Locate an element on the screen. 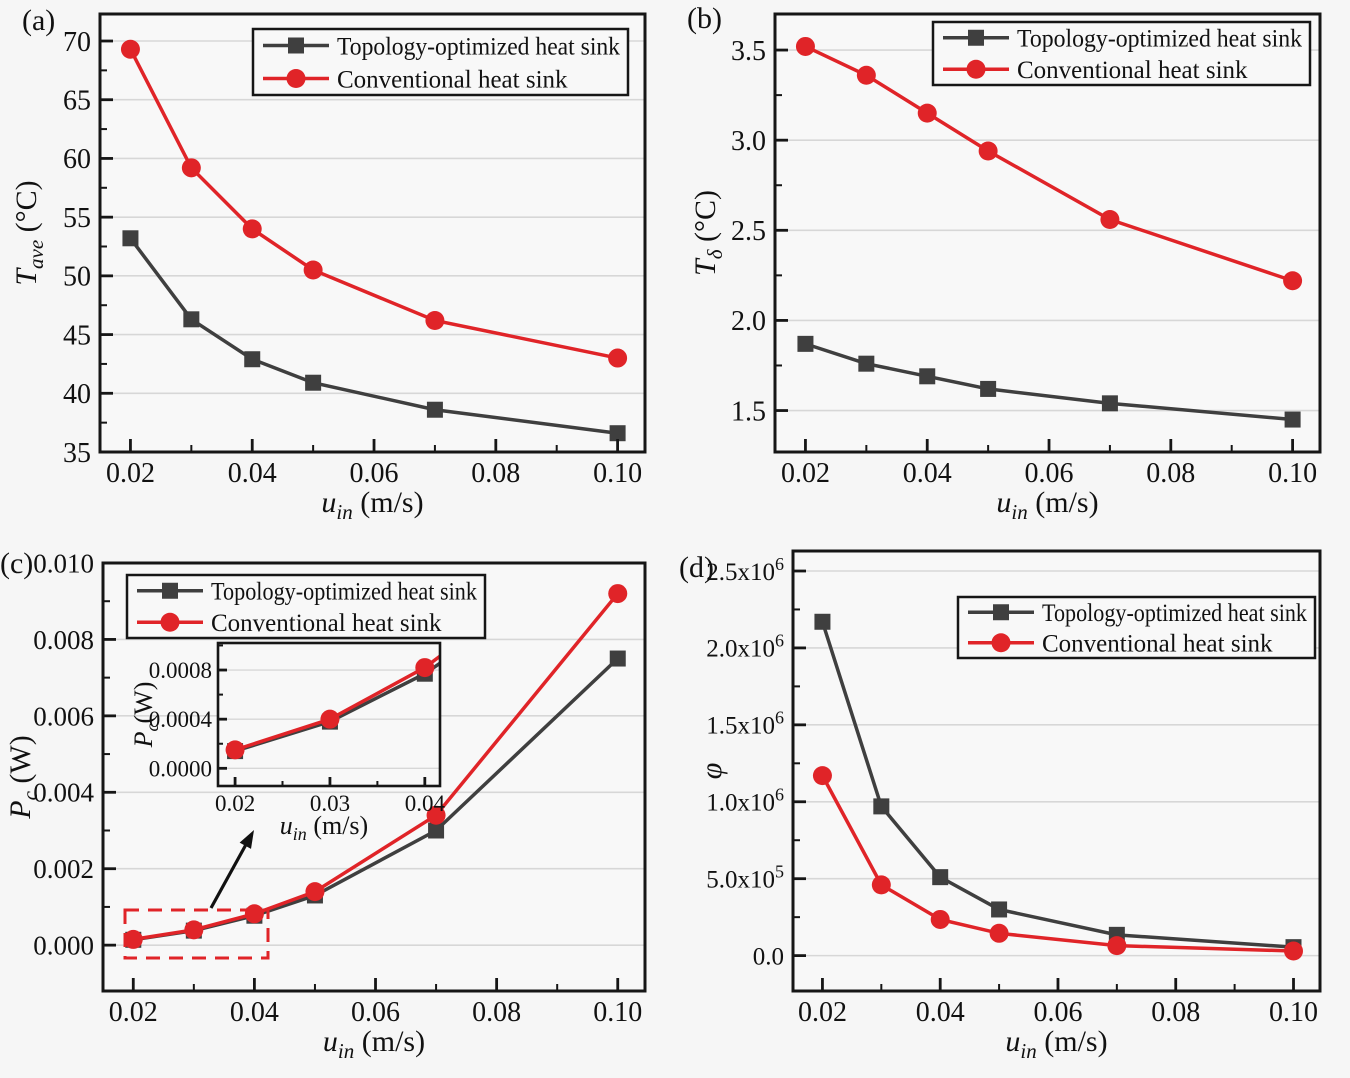 This screenshot has height=1078, width=1350. y-tick-label: 1.0x10⁶ is located at coordinates (745, 801).